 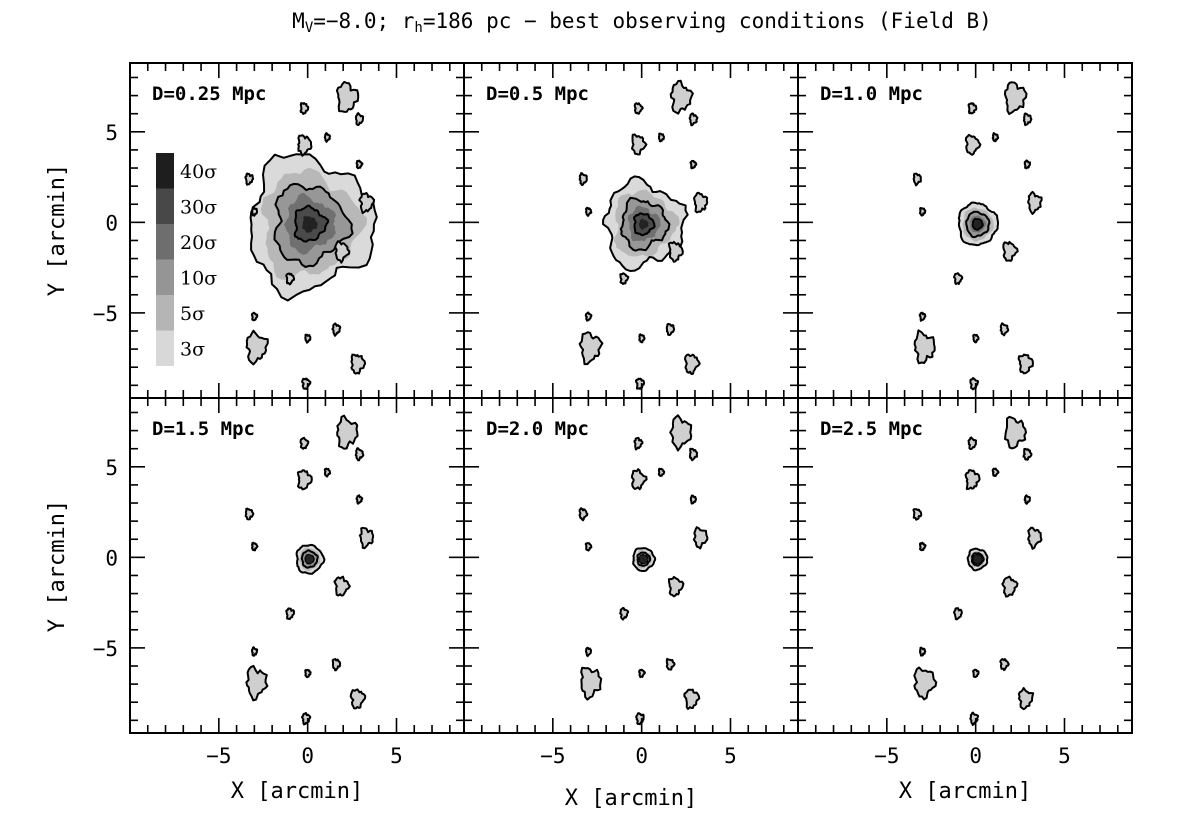 What do you see at coordinates (871, 429) in the screenshot?
I see `panel-label: D=2.5 Mpc` at bounding box center [871, 429].